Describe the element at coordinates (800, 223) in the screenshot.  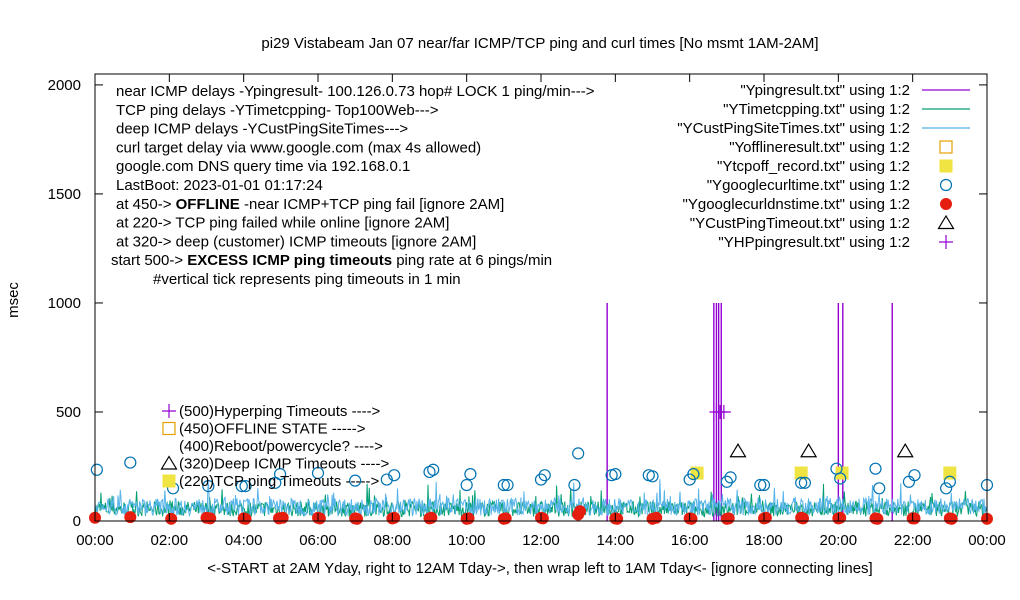
I see `legend-label: "YCustPingTimeout.txt" using 1:2` at that location.